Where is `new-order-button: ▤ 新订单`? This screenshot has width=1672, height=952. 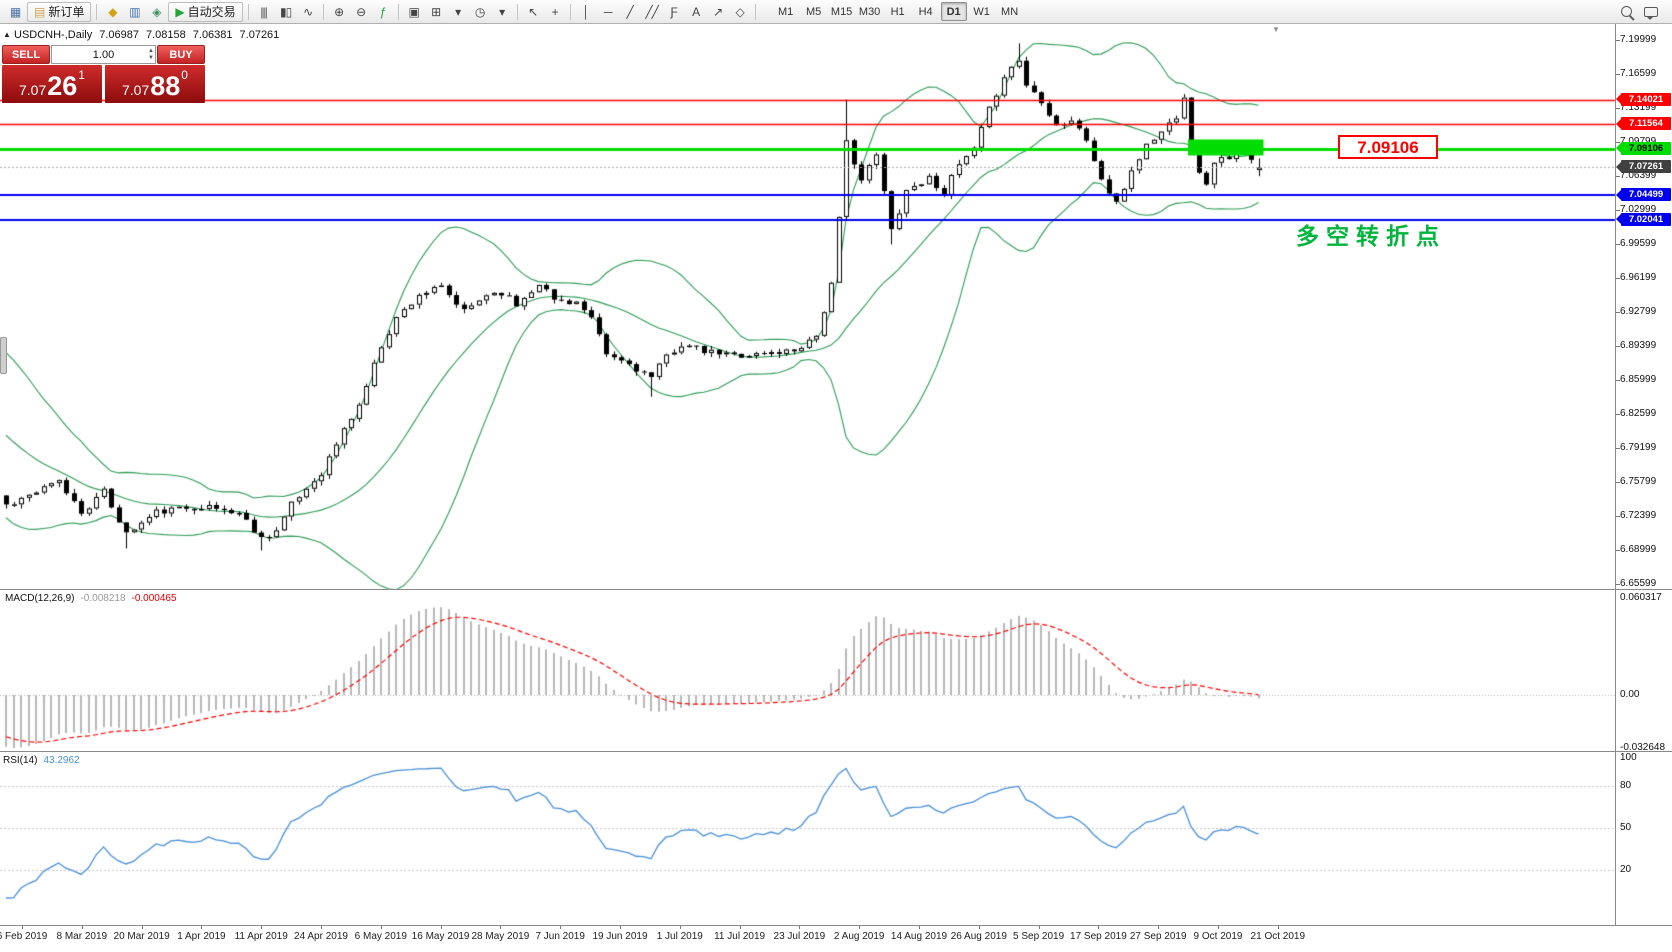 new-order-button: ▤ 新订单 is located at coordinates (59, 11).